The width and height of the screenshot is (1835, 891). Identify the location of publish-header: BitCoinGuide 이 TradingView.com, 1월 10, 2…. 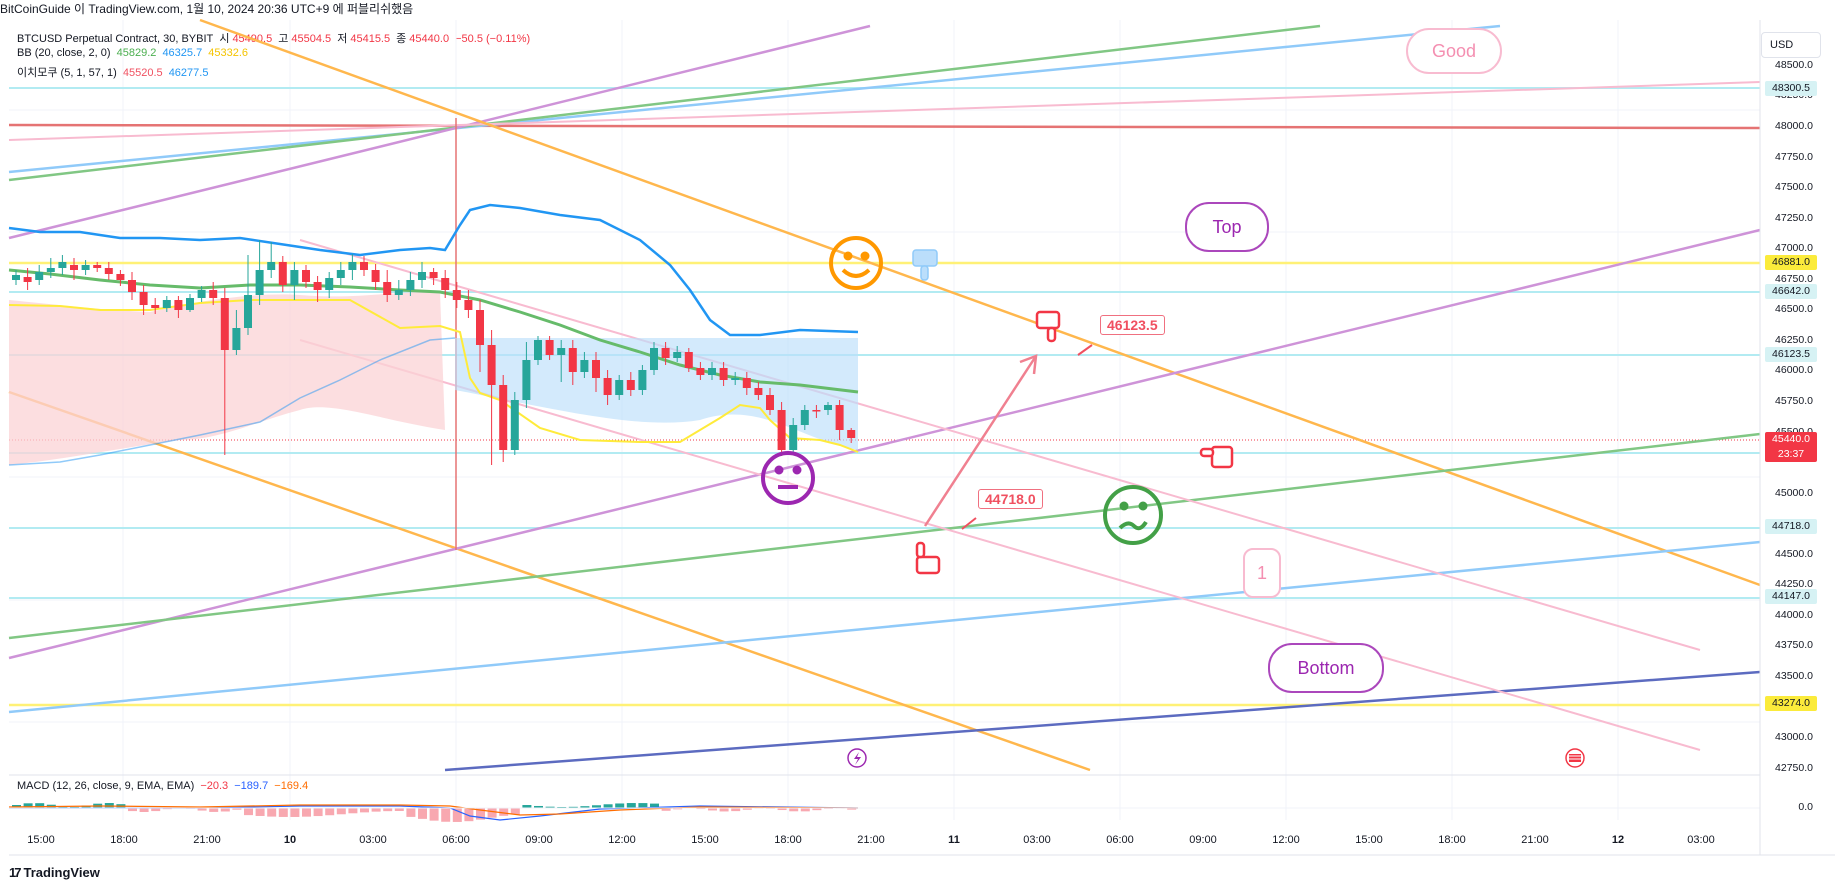
(207, 9).